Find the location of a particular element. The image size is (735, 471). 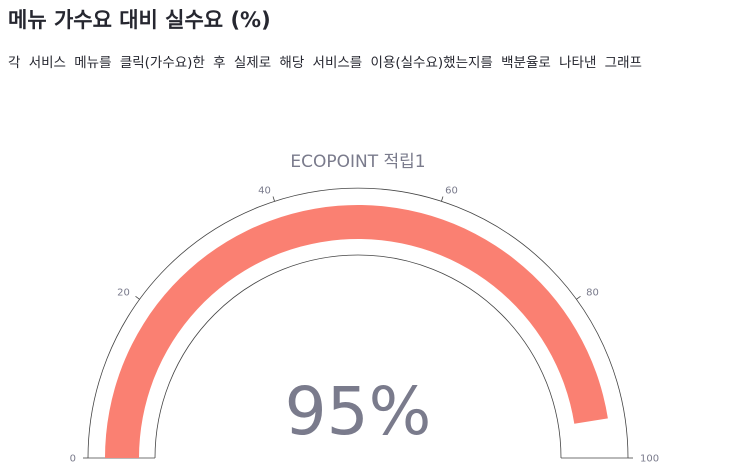

gauge-tick-label: 80 is located at coordinates (592, 293).